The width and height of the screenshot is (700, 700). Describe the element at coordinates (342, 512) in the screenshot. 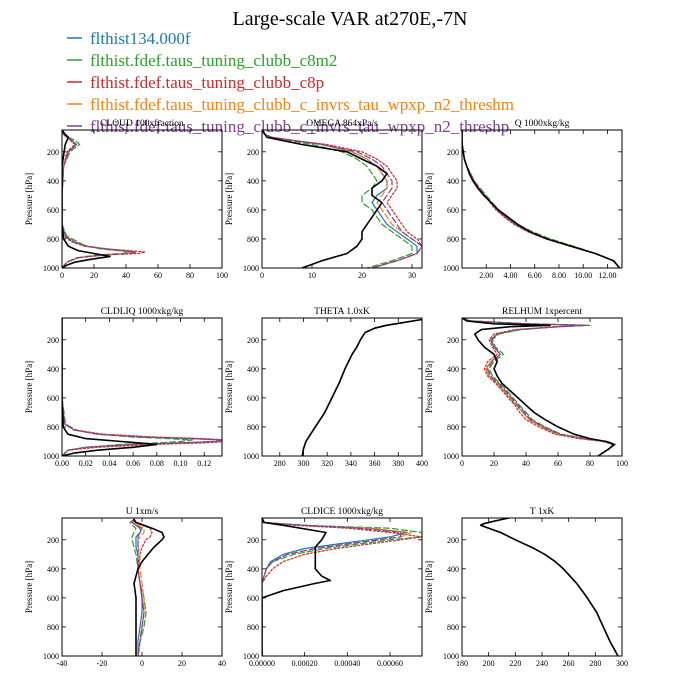

I see `panel-title: CLDICE 1000xkg/kg` at that location.